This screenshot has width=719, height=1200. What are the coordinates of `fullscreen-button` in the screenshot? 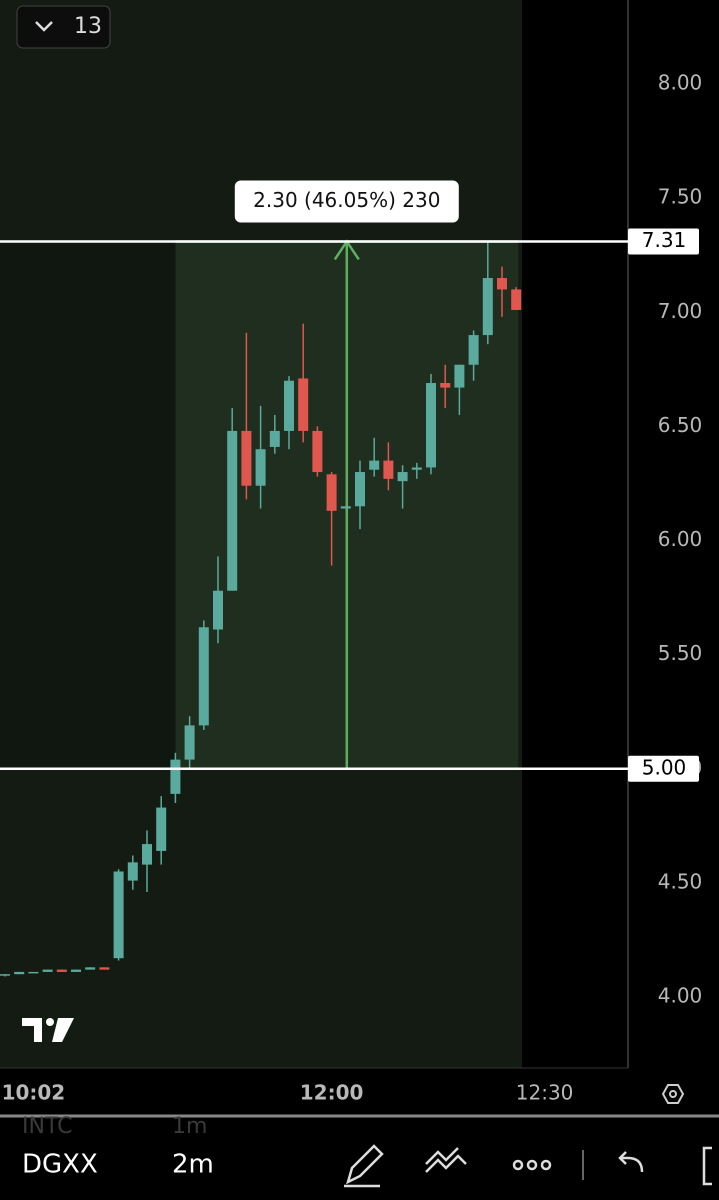 It's located at (707, 1166).